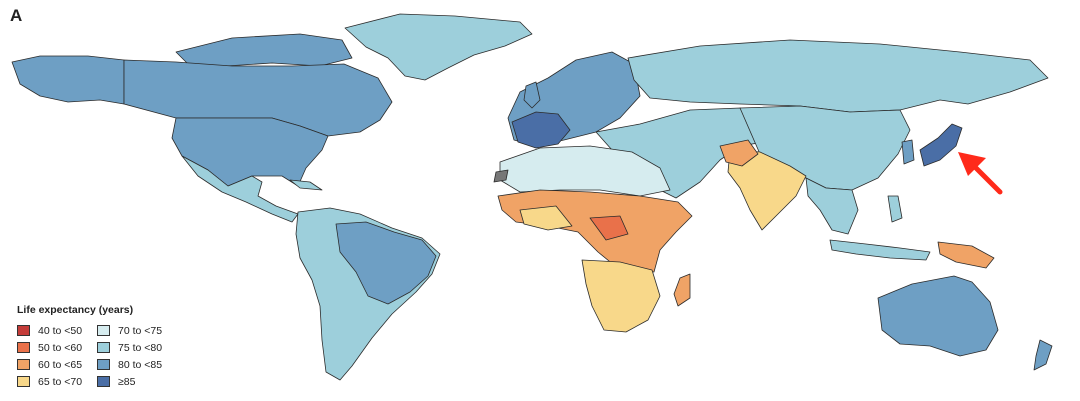 Image resolution: width=1080 pixels, height=401 pixels. Describe the element at coordinates (938, 316) in the screenshot. I see `region-australia` at that location.